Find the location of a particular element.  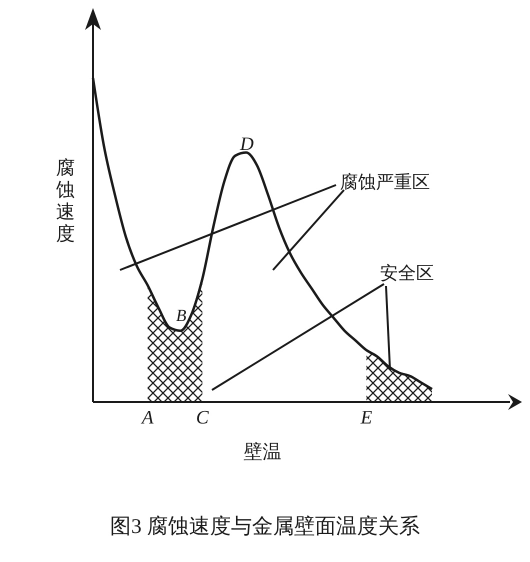

annotation: D is located at coordinates (247, 145).